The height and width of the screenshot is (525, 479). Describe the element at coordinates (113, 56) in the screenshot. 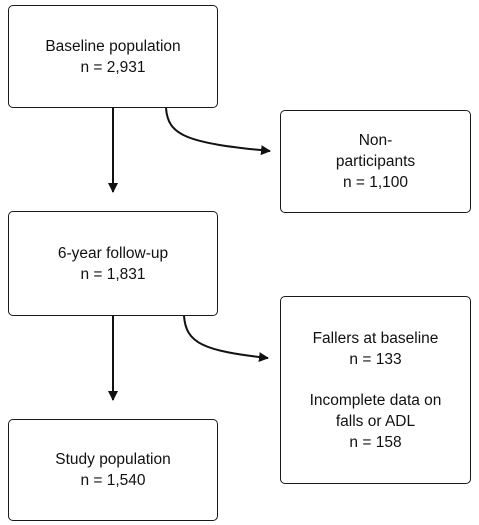

I see `box-baseline-population: Baseline population n = 2,931` at that location.